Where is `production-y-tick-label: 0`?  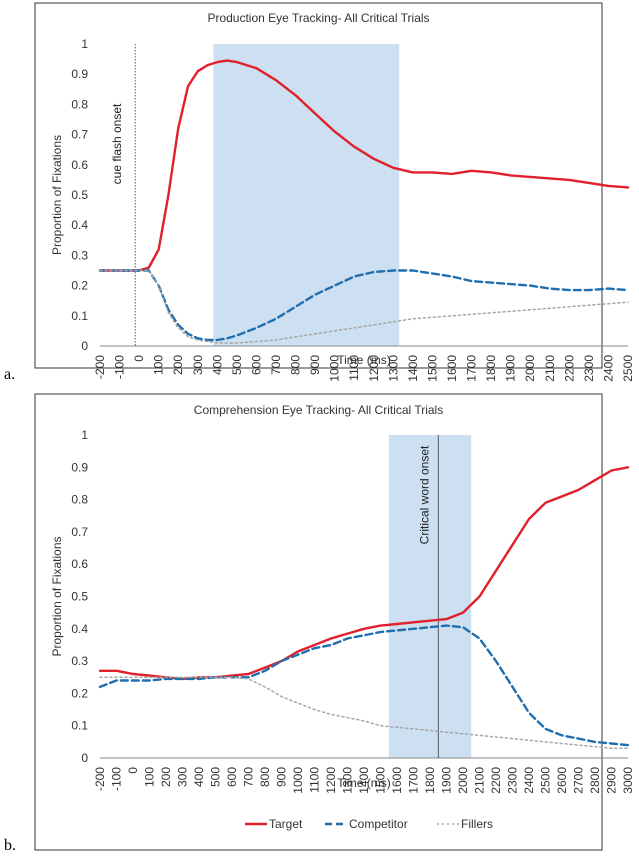 production-y-tick-label: 0 is located at coordinates (84, 346).